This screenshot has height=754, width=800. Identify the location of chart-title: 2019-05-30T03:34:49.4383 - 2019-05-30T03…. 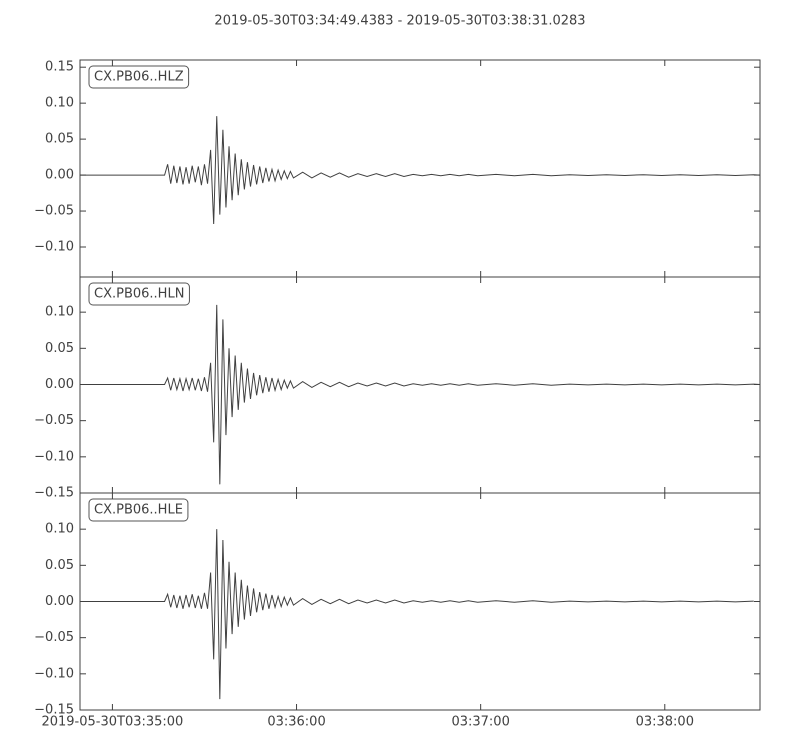
(399, 21).